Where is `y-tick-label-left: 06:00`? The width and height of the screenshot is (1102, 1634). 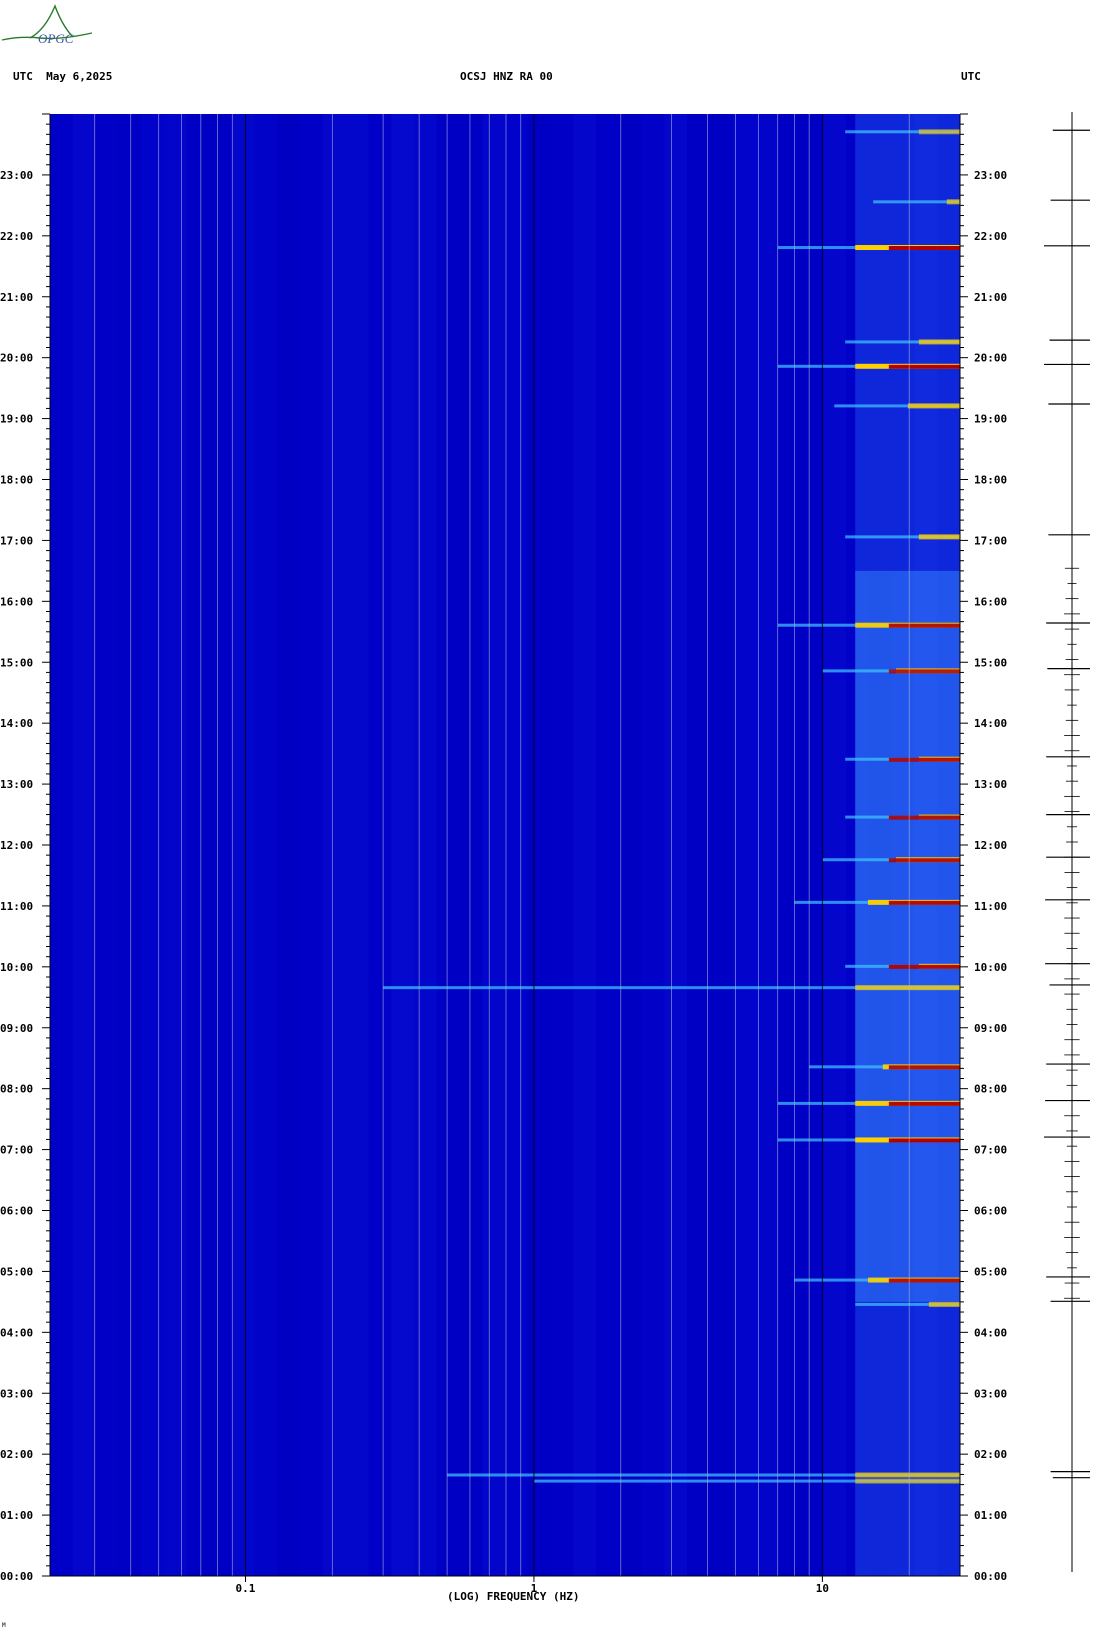 y-tick-label-left: 06:00 is located at coordinates (16, 1211).